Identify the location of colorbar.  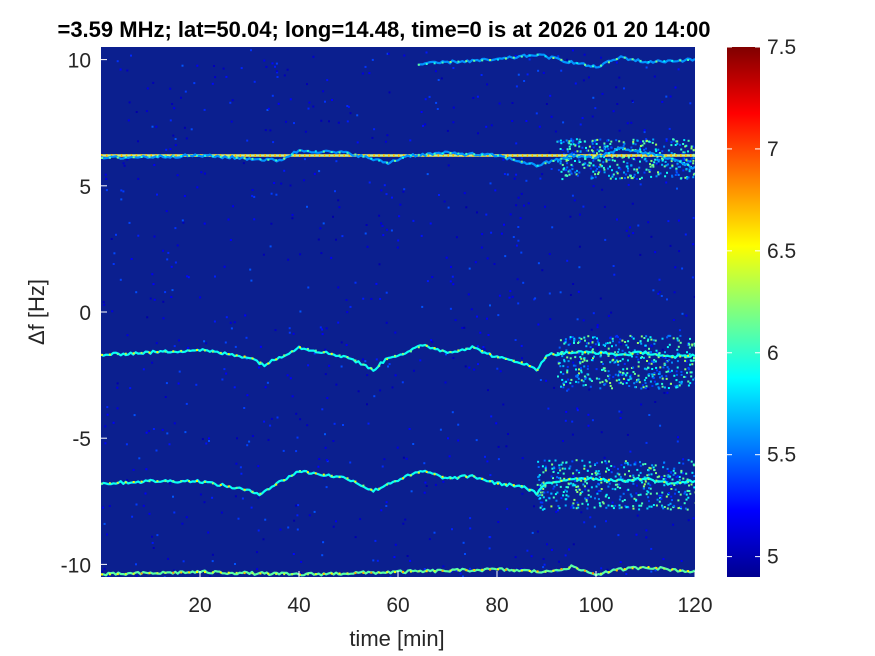
(743, 312).